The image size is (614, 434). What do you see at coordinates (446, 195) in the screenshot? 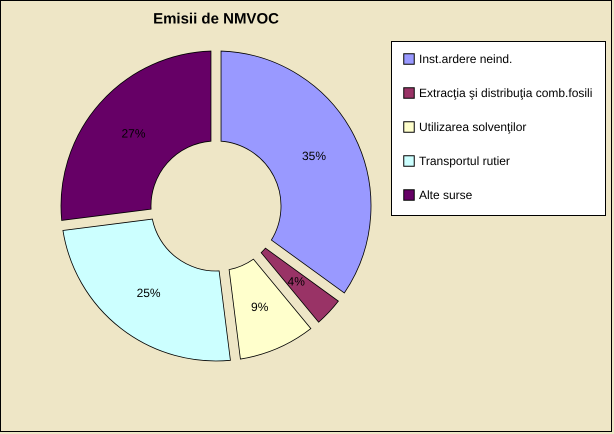
I see `legend-label: Alte surse` at bounding box center [446, 195].